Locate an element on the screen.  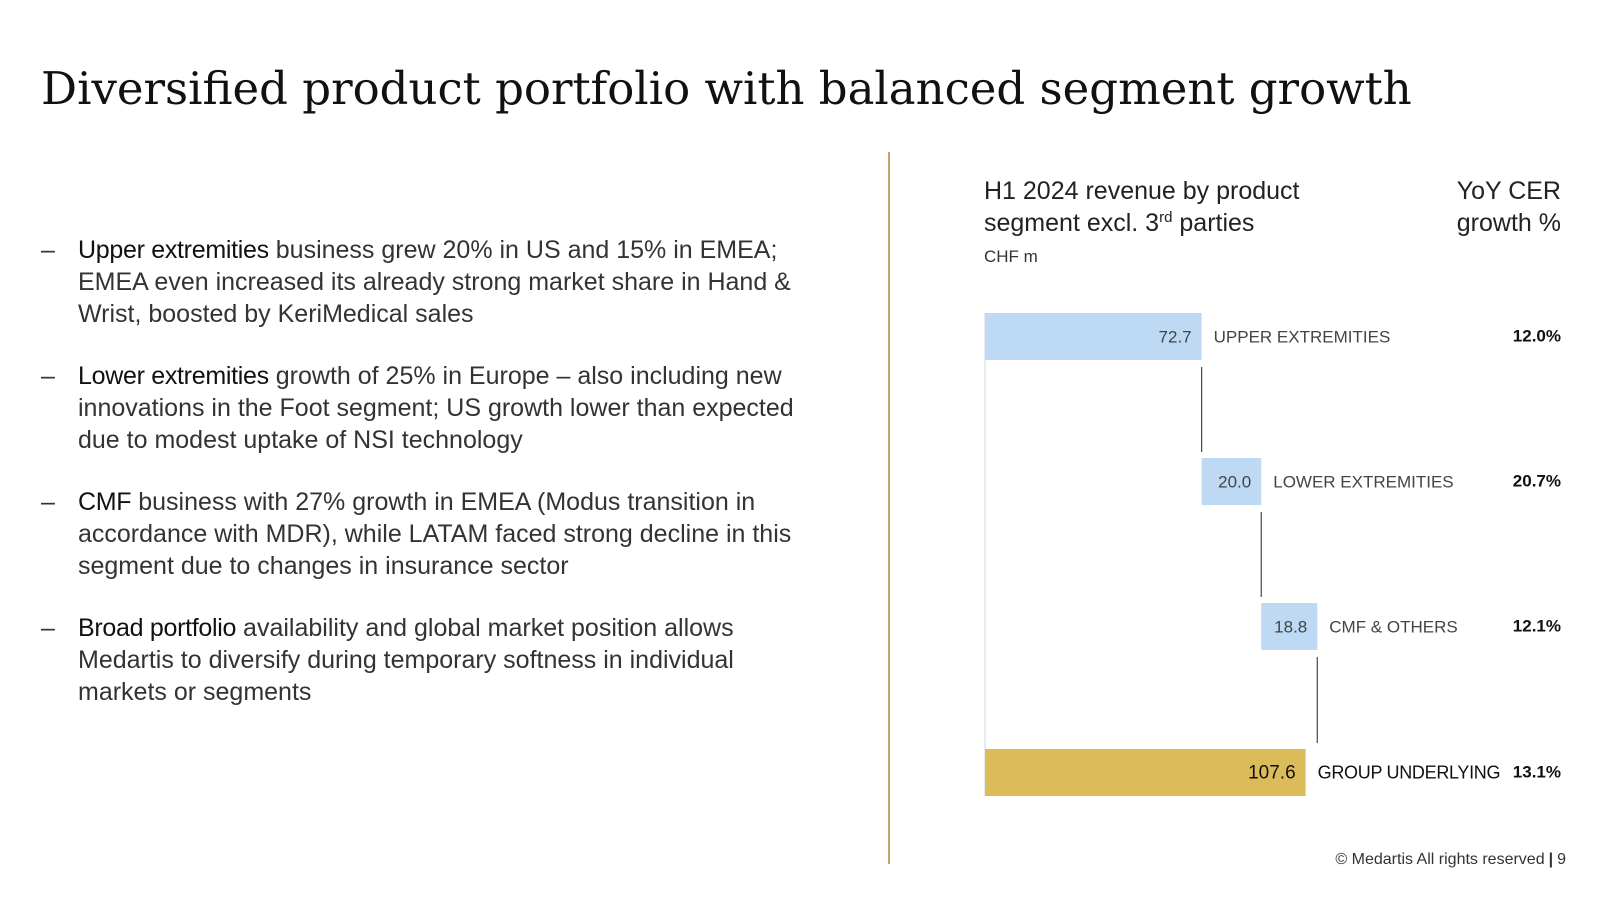
footer: © Medartis All rights reserved | 9 is located at coordinates (1450, 860).